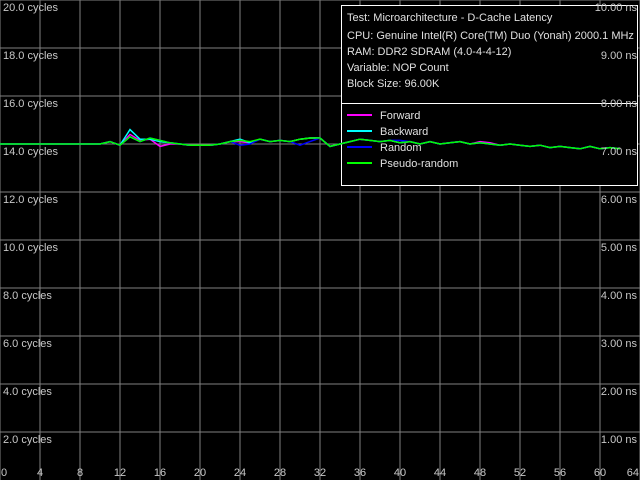 This screenshot has height=480, width=640. Describe the element at coordinates (401, 148) in the screenshot. I see `legend-label: Random` at that location.